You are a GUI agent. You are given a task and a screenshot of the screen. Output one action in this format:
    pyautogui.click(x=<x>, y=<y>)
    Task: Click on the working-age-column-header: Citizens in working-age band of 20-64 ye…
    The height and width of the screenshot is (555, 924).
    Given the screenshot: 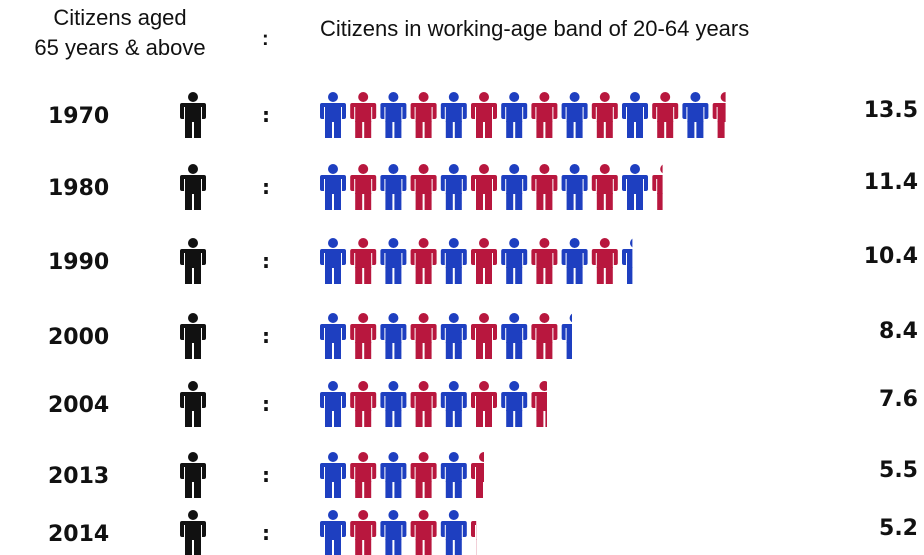 What is the action you would take?
    pyautogui.click(x=535, y=28)
    